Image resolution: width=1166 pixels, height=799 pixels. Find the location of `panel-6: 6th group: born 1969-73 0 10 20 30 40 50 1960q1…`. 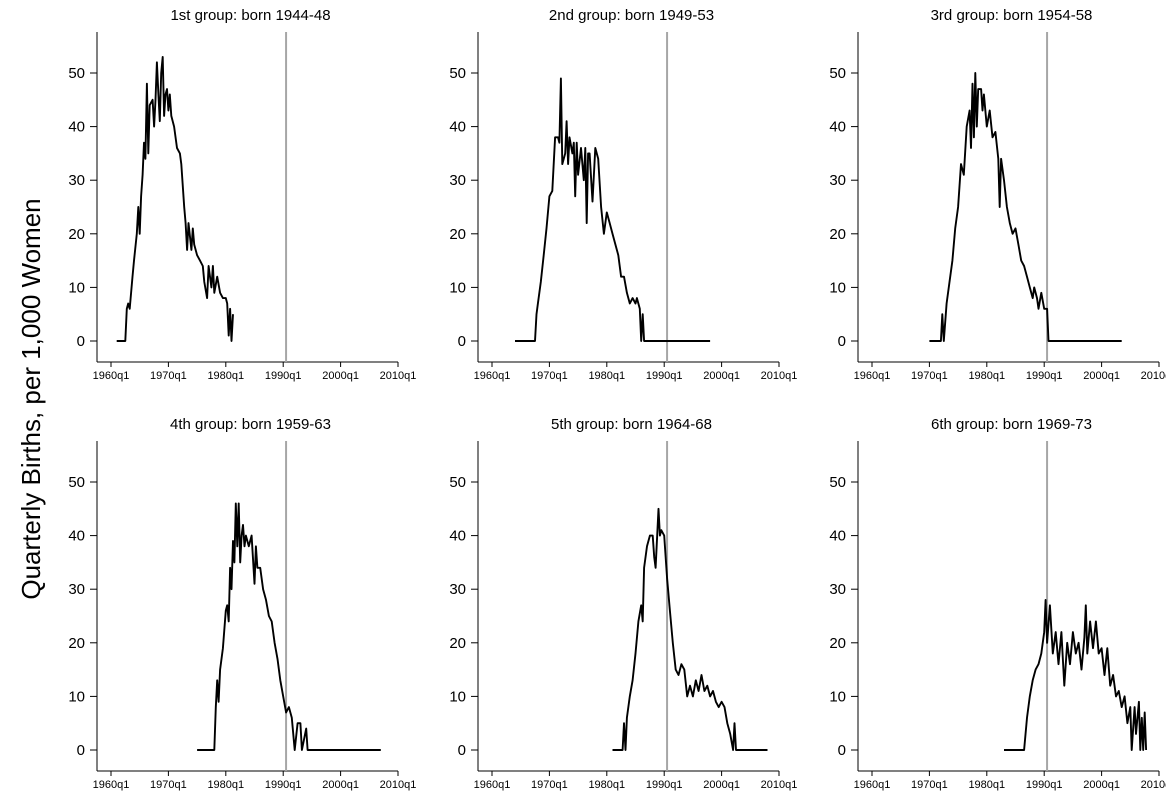

panel-6: 6th group: born 1969-73 0 10 20 30 40 50 1960q1… is located at coordinates (997, 603).